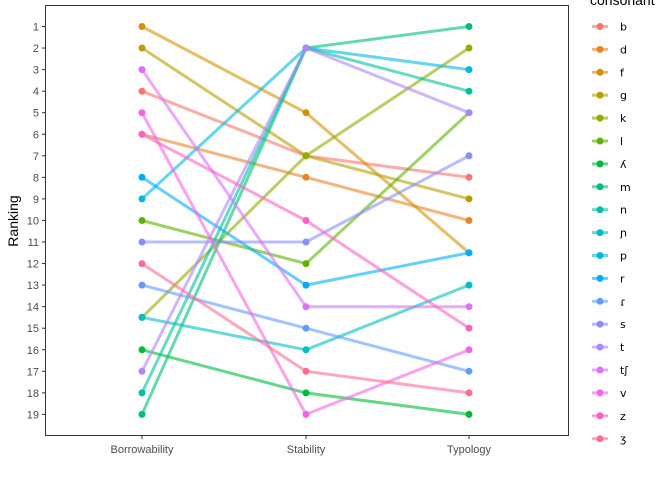 Image resolution: width=672 pixels, height=480 pixels. I want to click on legend-item-8: n, so click(609, 210).